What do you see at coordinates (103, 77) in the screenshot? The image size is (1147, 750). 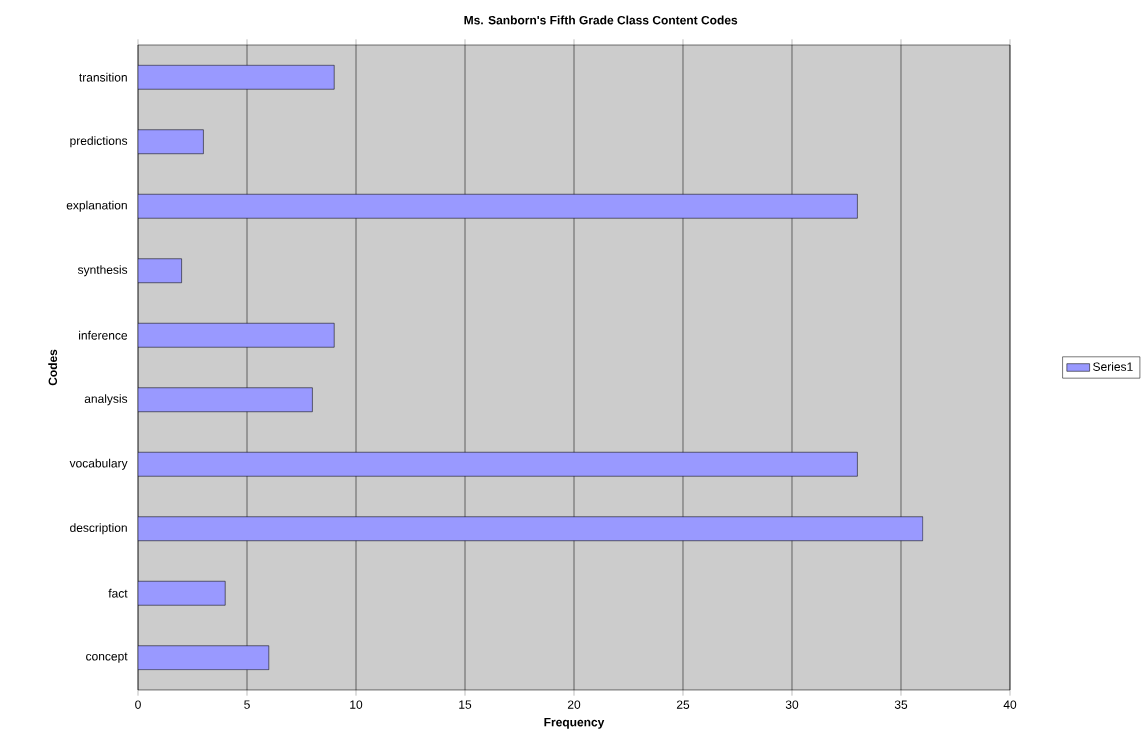 I see `y-tick-label: transition` at bounding box center [103, 77].